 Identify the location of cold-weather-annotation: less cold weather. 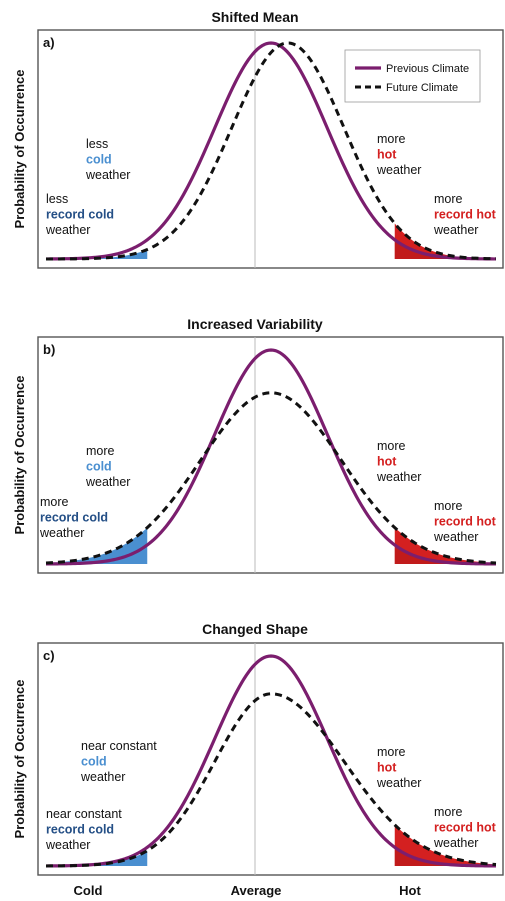
(107, 159).